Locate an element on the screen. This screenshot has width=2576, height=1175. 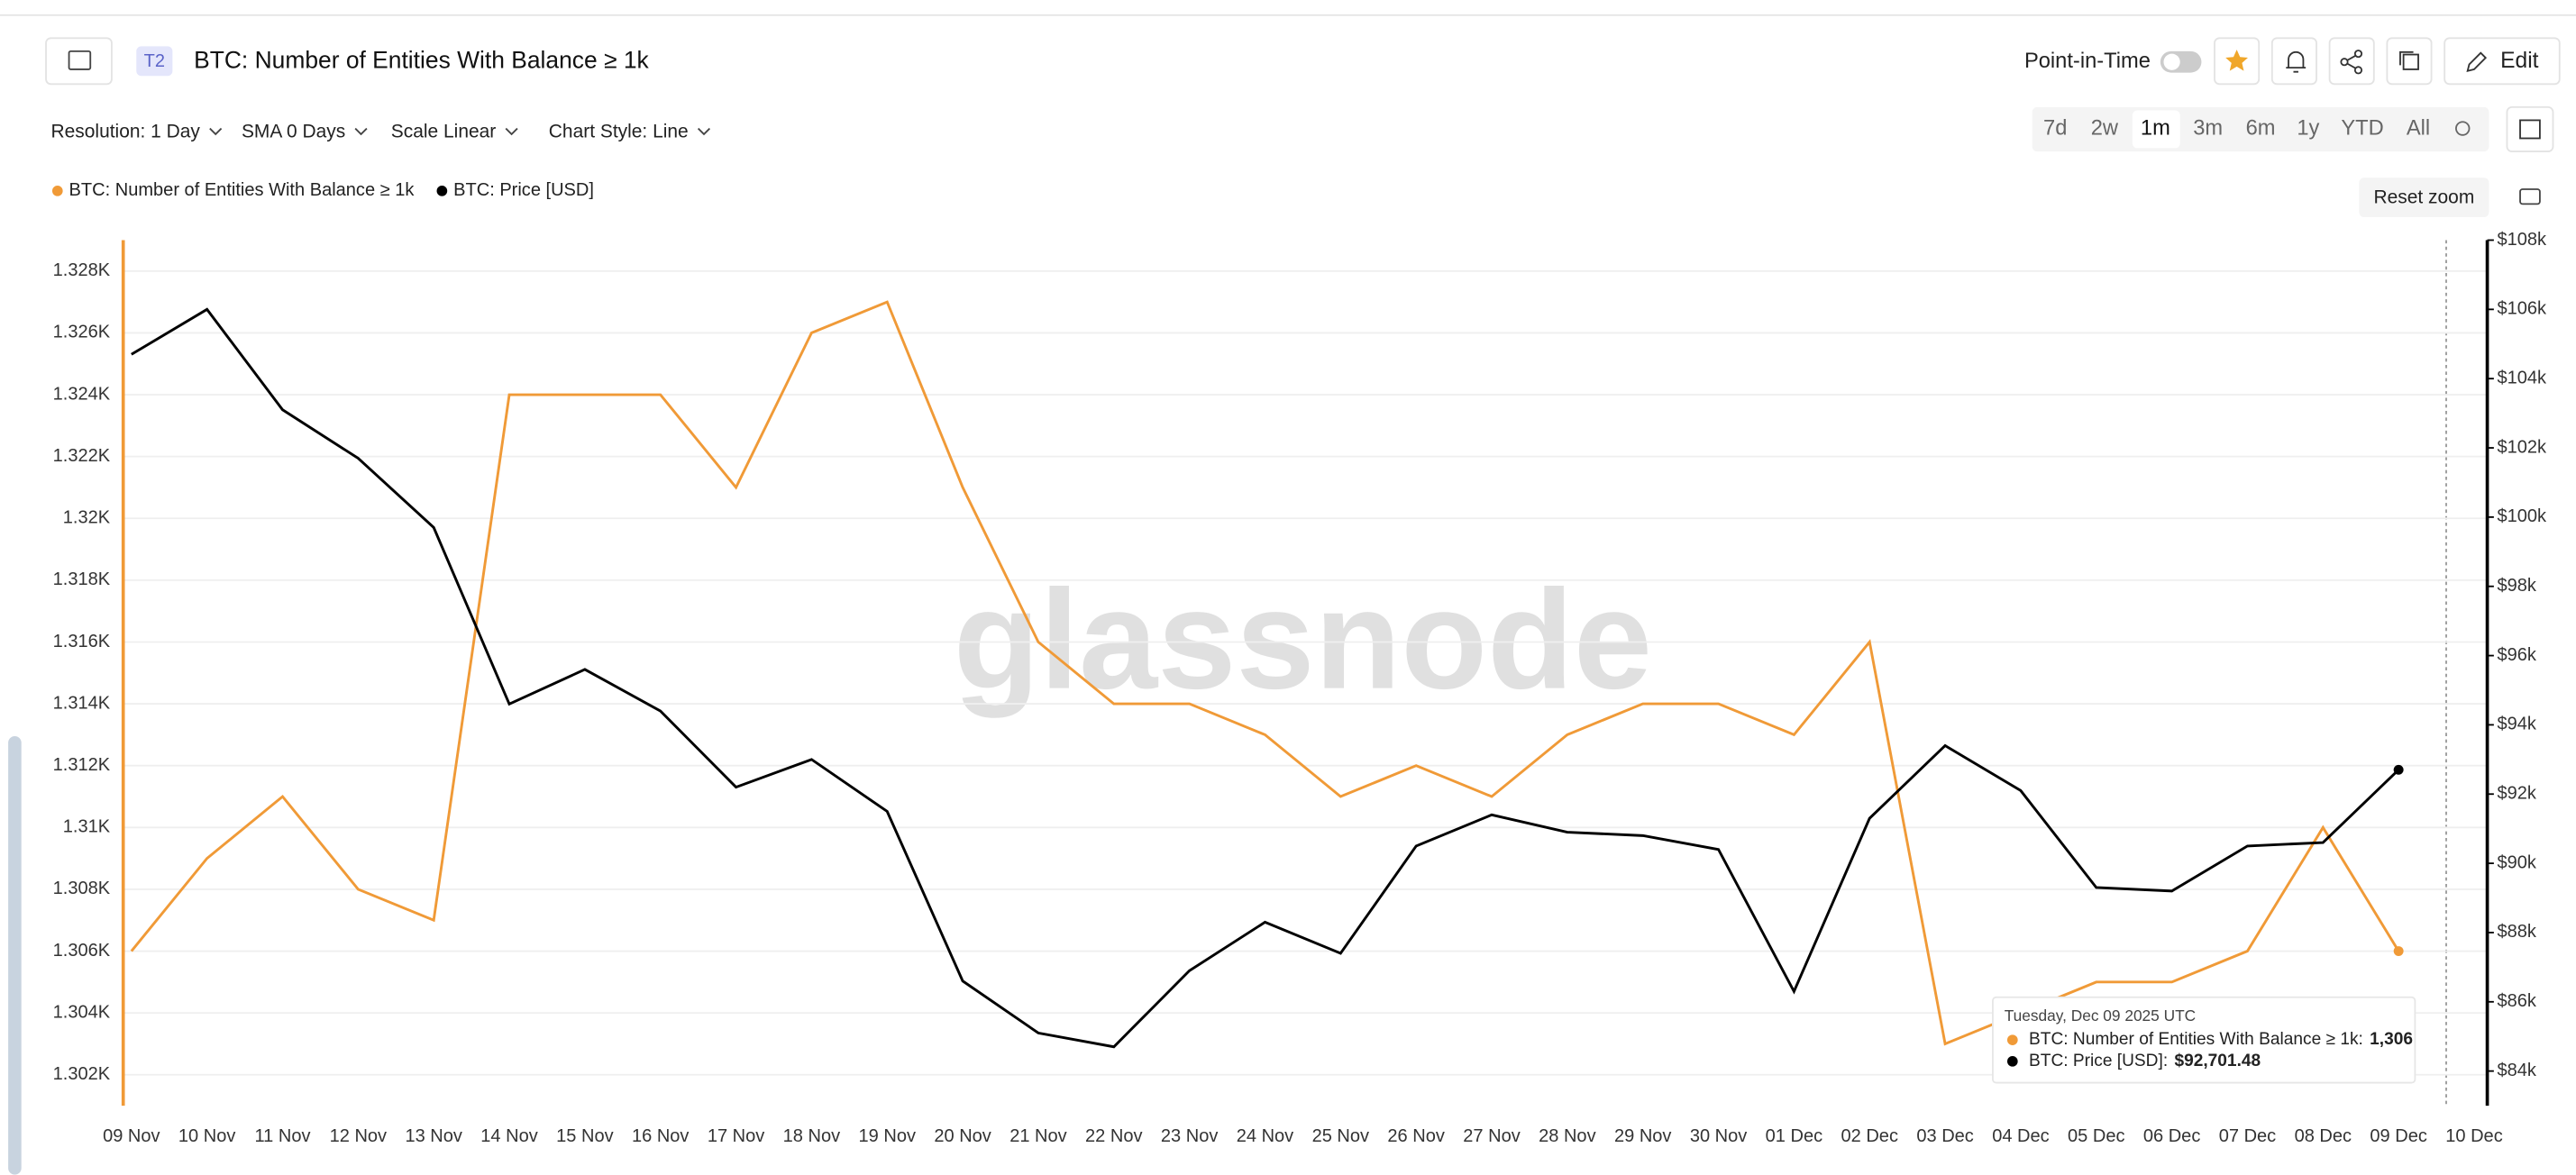
tooltip-title: Tuesday, Dec 09 2025 UTC is located at coordinates (2100, 1015).